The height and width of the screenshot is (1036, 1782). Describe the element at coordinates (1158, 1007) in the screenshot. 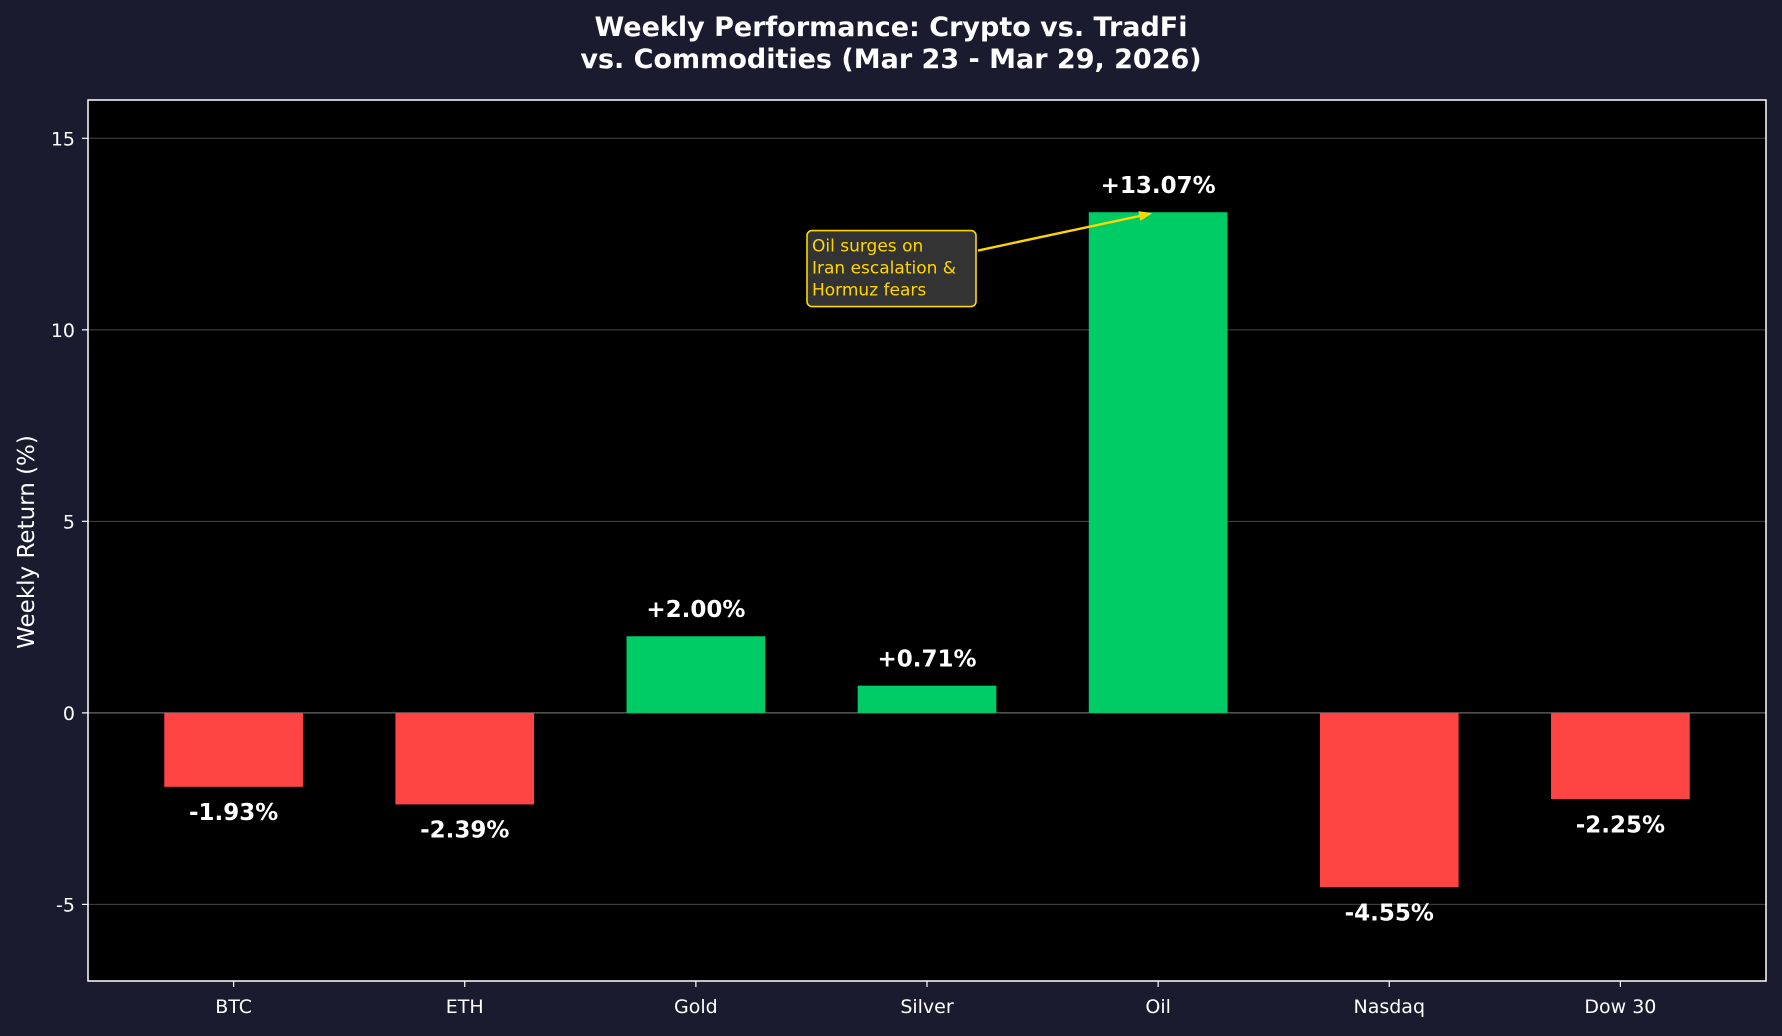

I see `x-tick-label: Oil` at that location.